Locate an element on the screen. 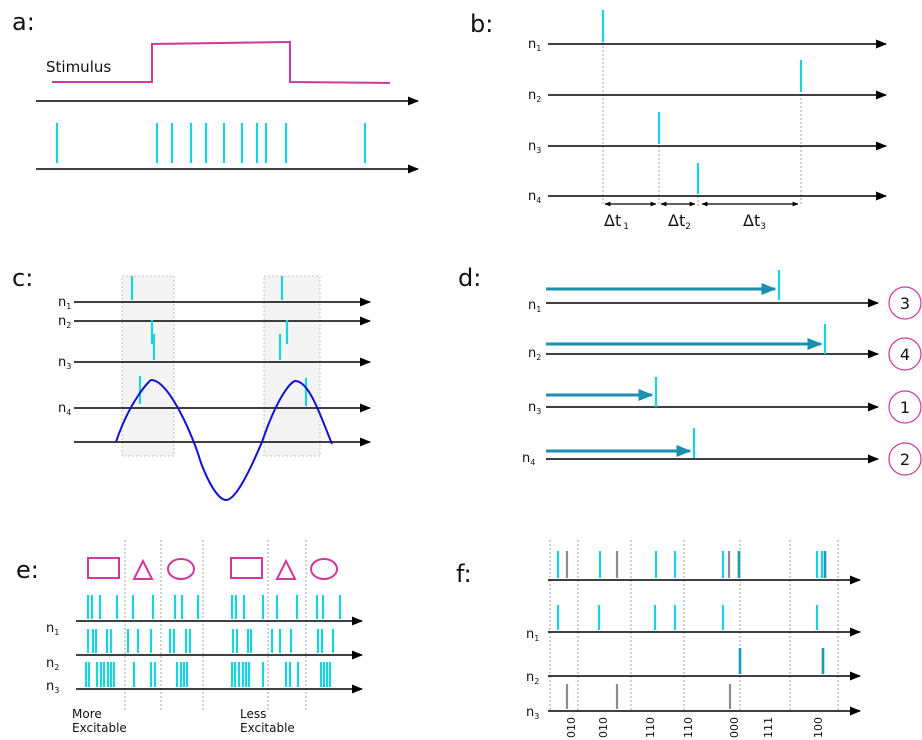 The width and height of the screenshot is (922, 740). d-row-n1: n1 3 is located at coordinates (725, 295).